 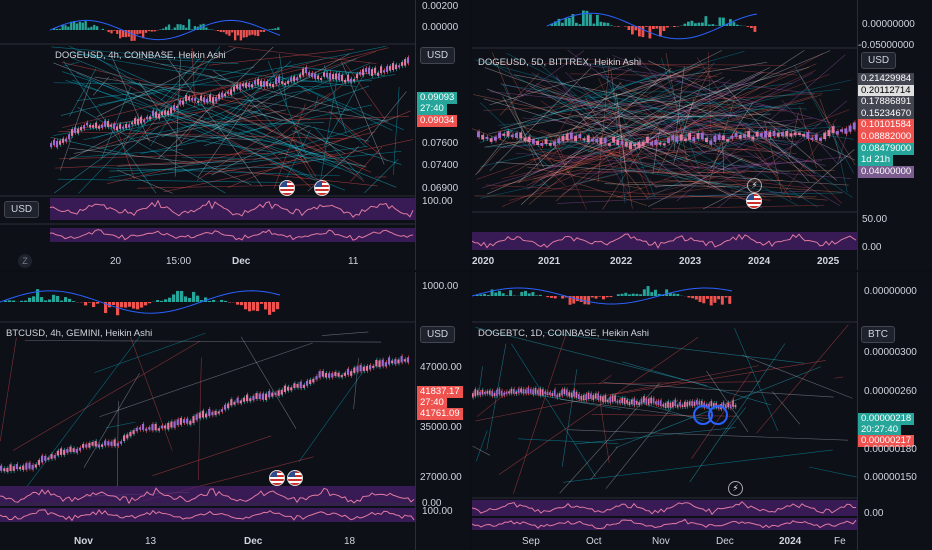 What do you see at coordinates (22, 209) in the screenshot?
I see `currency-button-bottom: USD` at bounding box center [22, 209].